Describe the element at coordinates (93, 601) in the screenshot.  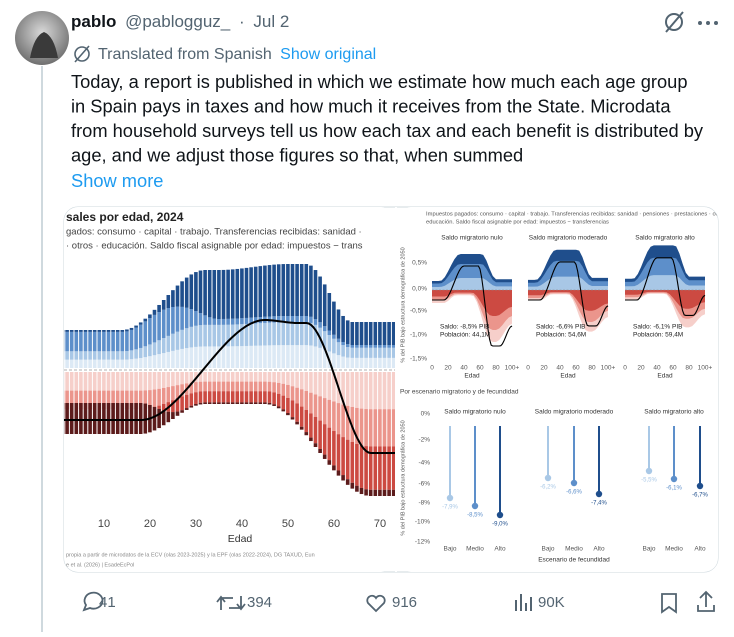
I see `reply-icon` at that location.